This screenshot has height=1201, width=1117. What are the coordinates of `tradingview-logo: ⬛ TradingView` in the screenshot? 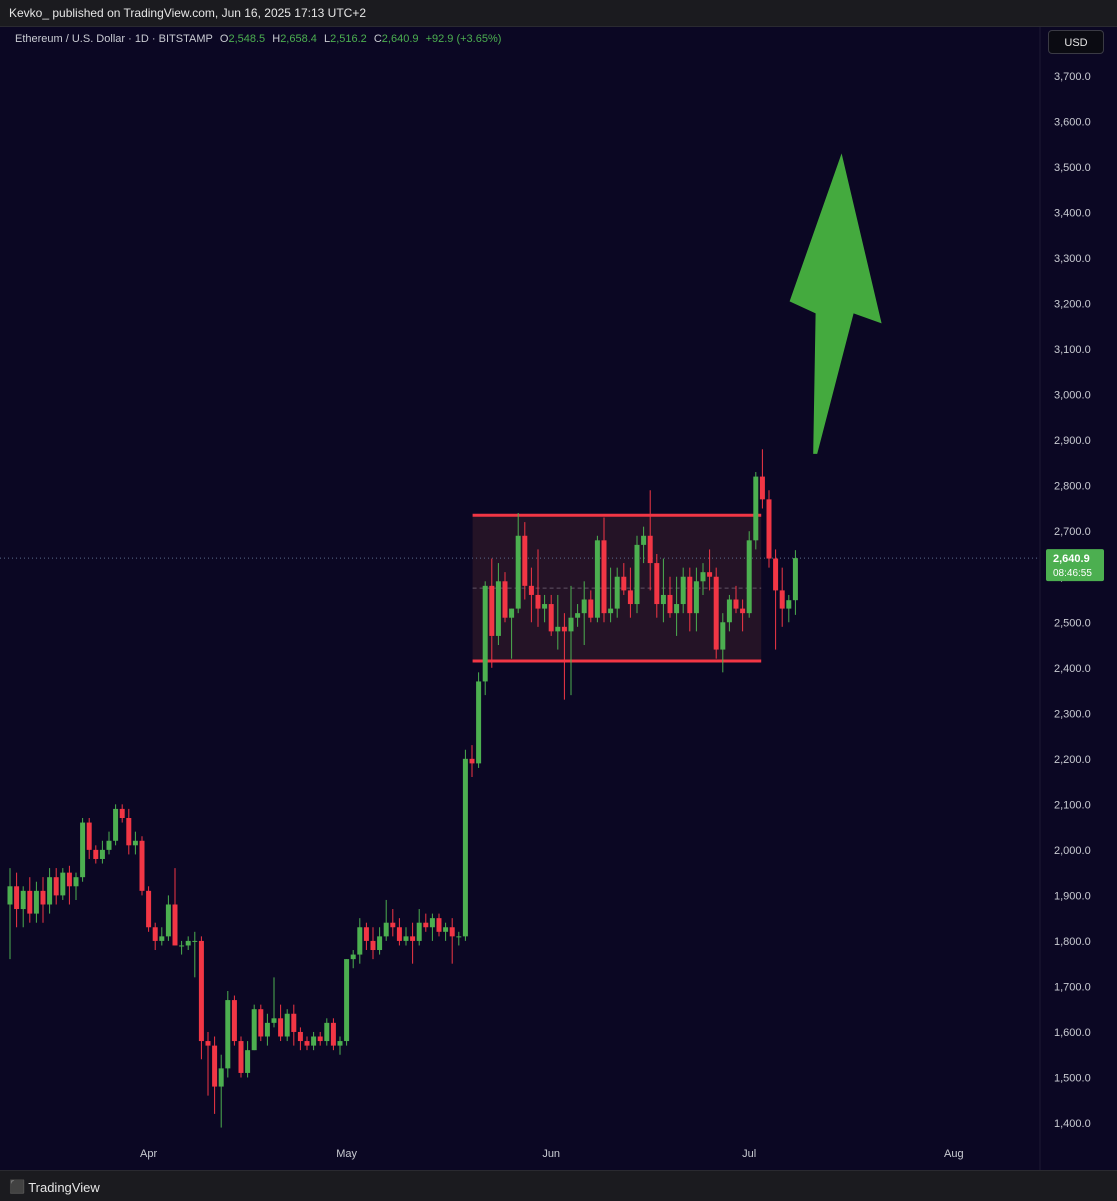 It's located at (54, 1187).